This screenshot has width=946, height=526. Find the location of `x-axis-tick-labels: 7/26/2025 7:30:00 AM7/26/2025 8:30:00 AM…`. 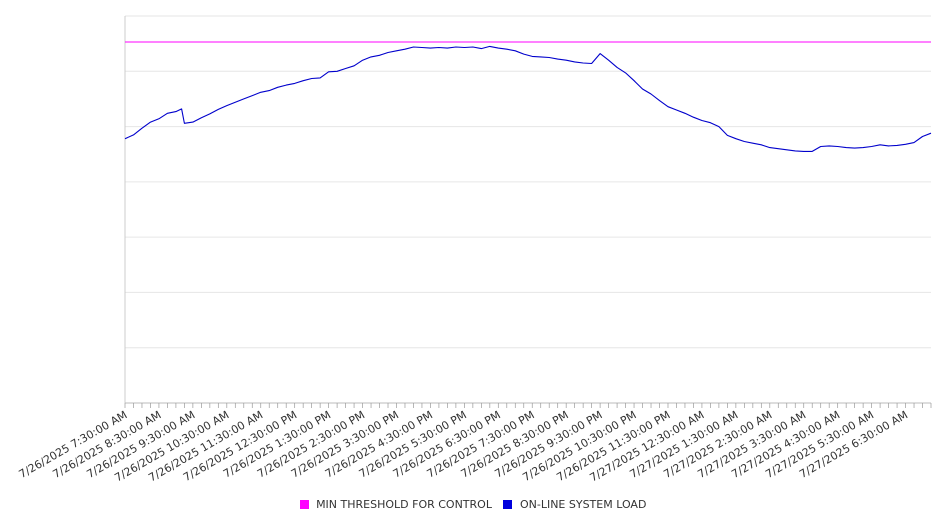

x-axis-tick-labels: 7/26/2025 7:30:00 AM7/26/2025 8:30:00 AM… is located at coordinates (463, 446).